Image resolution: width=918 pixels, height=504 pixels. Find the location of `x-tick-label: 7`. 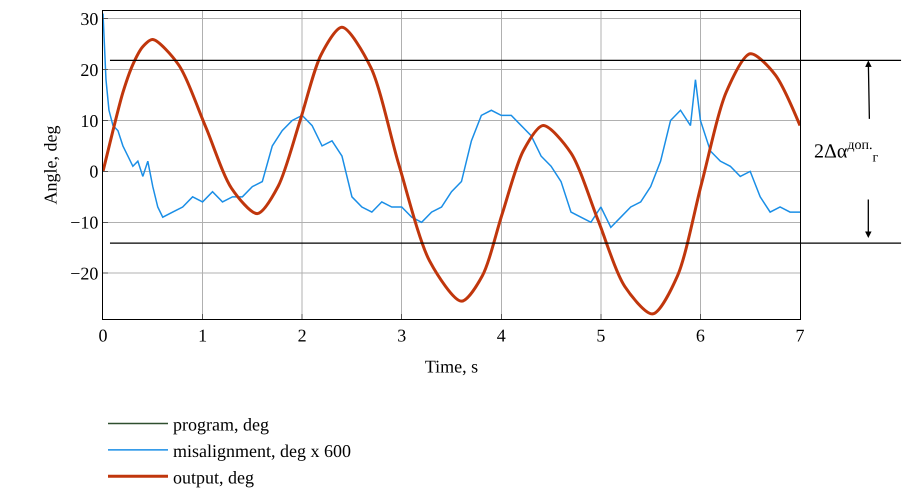

x-tick-label: 7 is located at coordinates (800, 336).